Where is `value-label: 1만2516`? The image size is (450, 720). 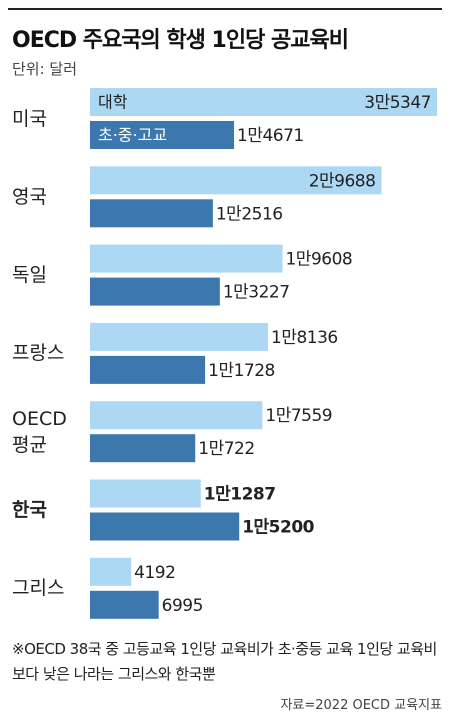
value-label: 1만2516 is located at coordinates (249, 214).